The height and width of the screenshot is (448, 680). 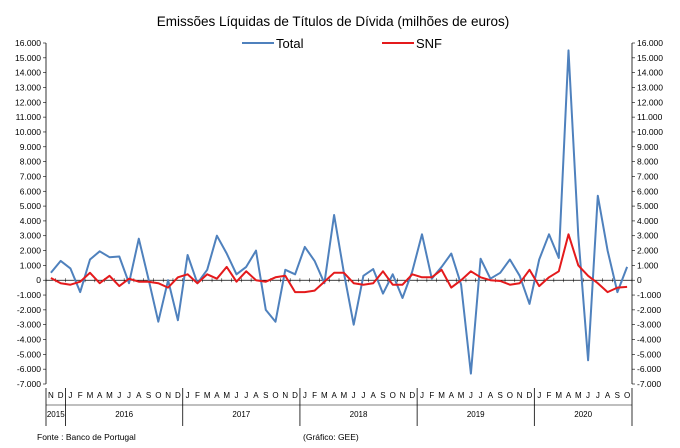 I want to click on y-tick-label-left: -6.000, so click(x=29, y=369).